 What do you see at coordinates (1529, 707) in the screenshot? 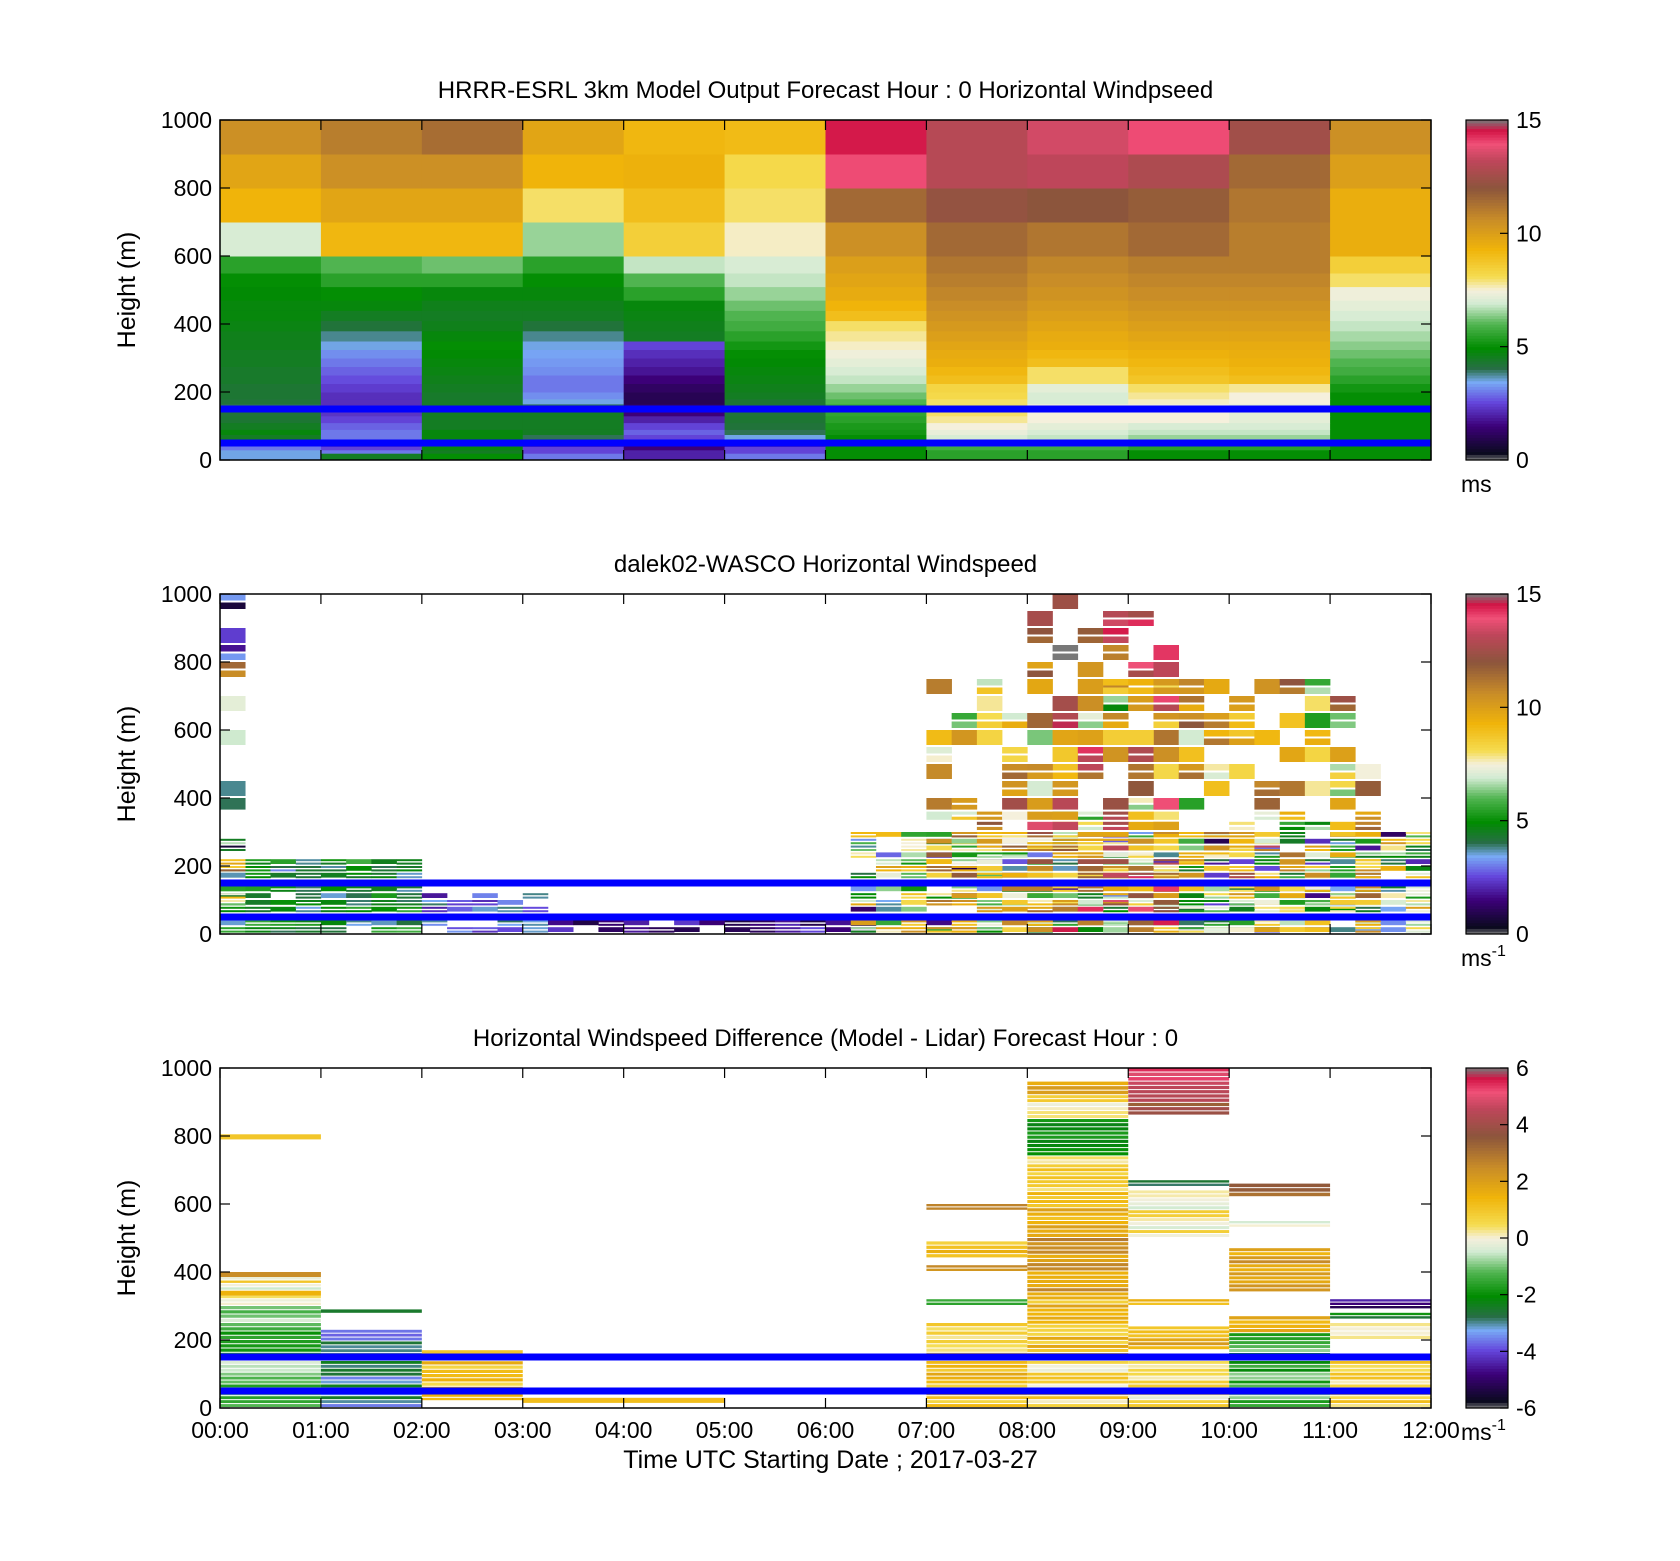
I see `colorbar-tick-label: 10` at bounding box center [1529, 707].